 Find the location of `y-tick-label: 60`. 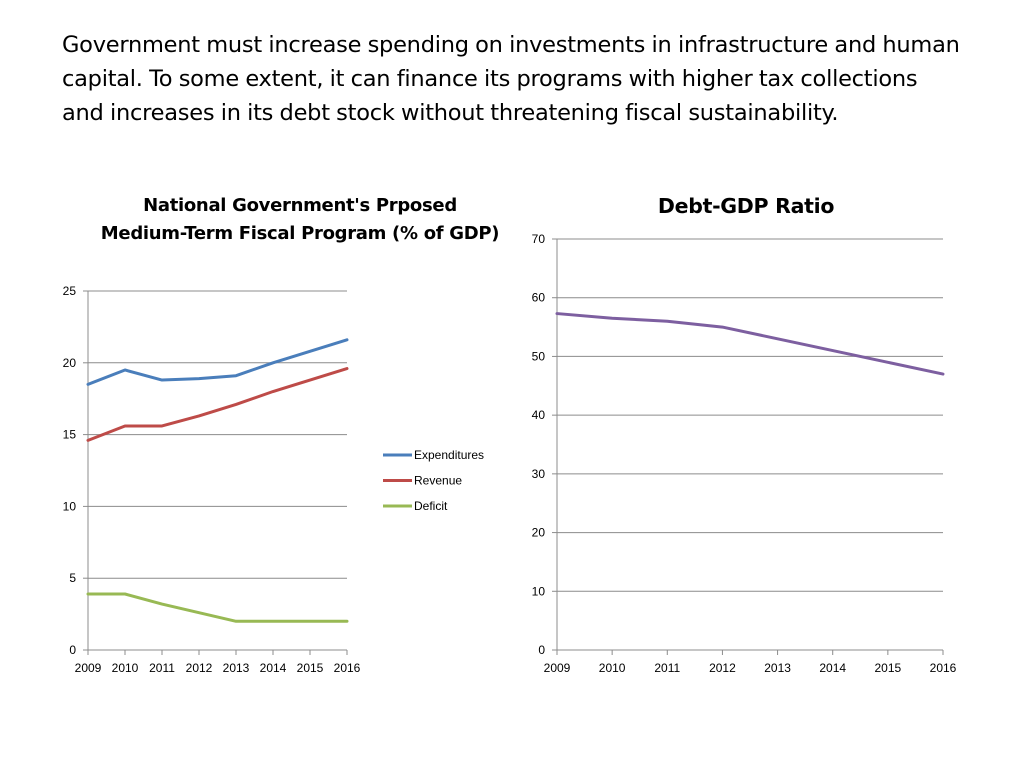

y-tick-label: 60 is located at coordinates (539, 298).